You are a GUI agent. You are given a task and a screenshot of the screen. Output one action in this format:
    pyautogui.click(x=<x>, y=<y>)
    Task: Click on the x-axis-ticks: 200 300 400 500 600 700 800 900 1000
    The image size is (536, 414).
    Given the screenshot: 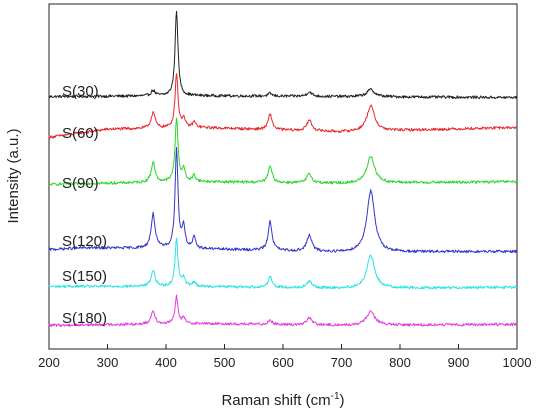 What is the action you would take?
    pyautogui.click(x=284, y=357)
    